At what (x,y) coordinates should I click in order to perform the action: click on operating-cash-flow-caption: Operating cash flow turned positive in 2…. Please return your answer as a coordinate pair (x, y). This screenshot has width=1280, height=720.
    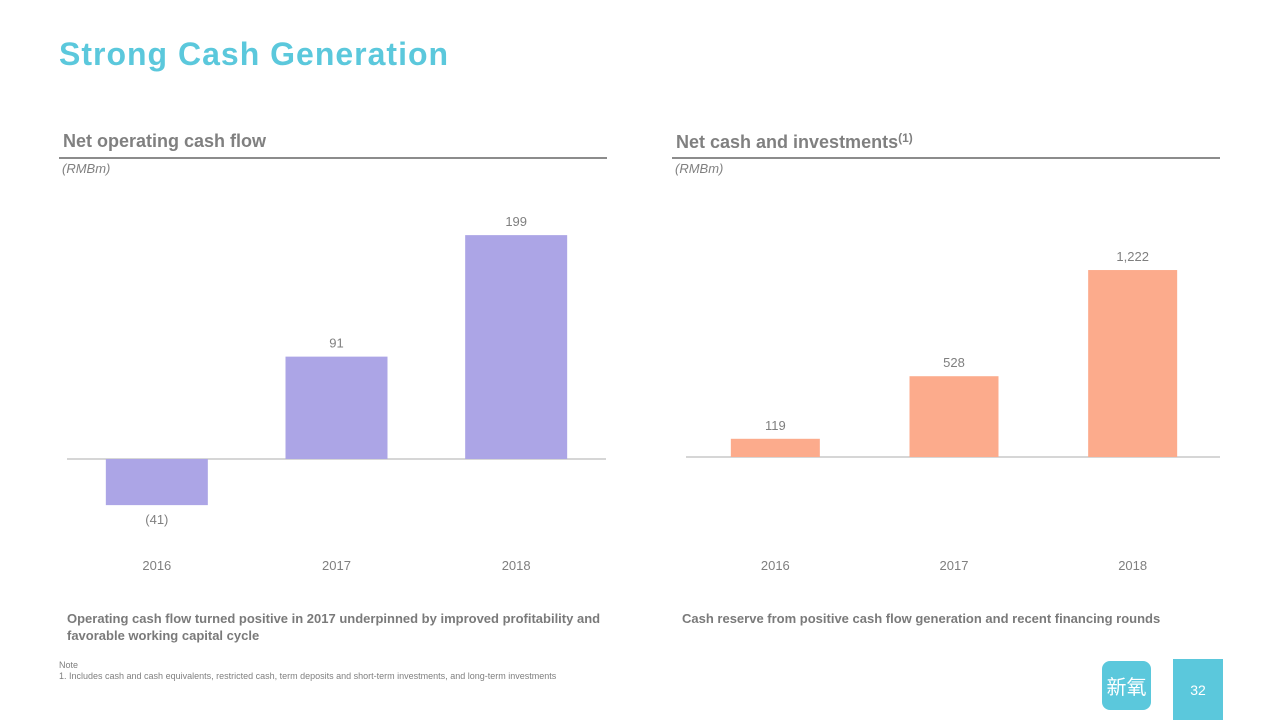
    Looking at the image, I should click on (334, 627).